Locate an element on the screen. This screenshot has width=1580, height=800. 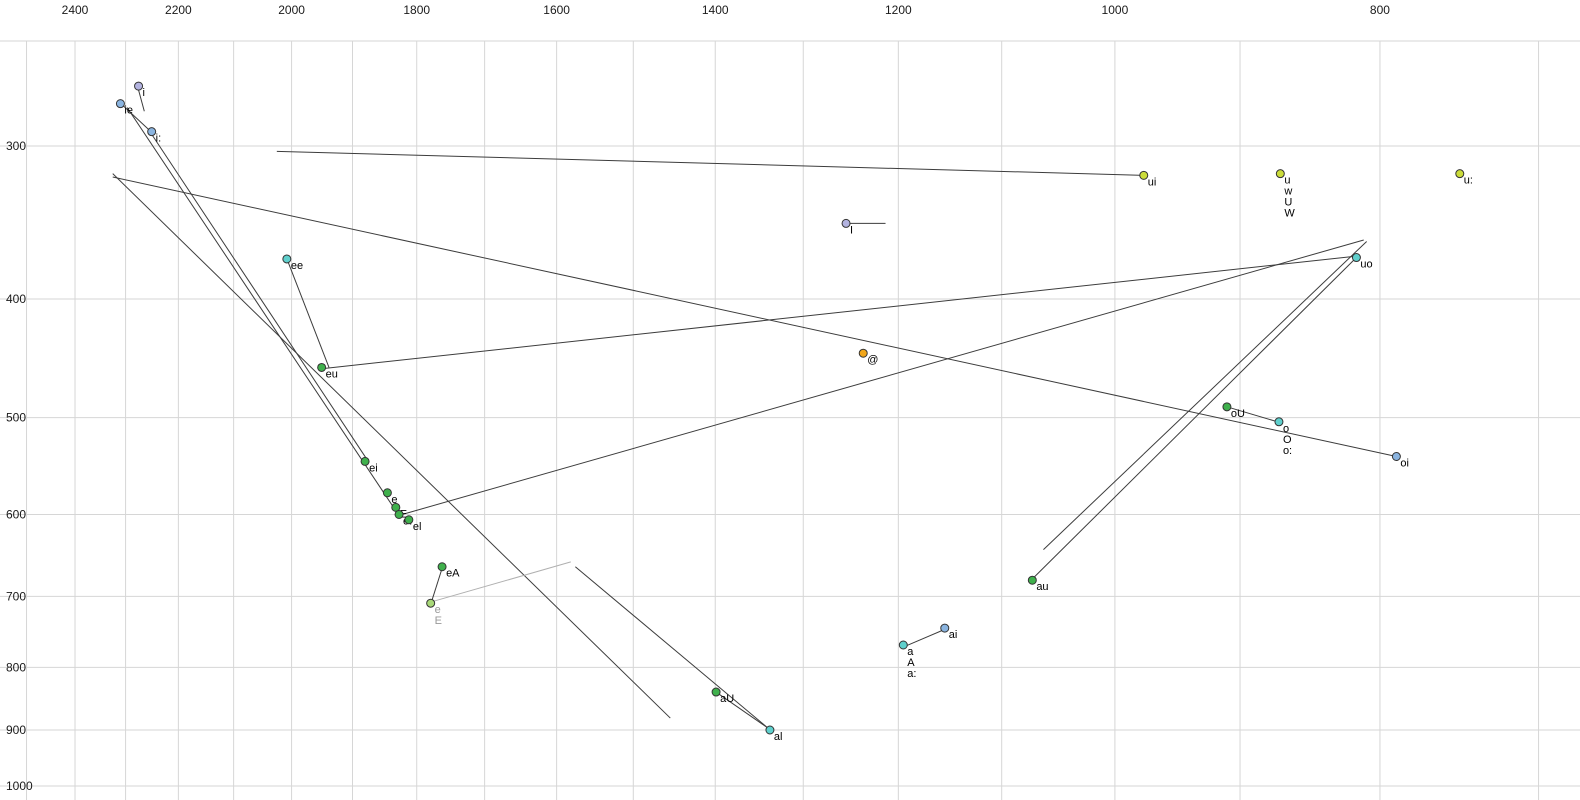
vowel-label: oi is located at coordinates (1404, 464).